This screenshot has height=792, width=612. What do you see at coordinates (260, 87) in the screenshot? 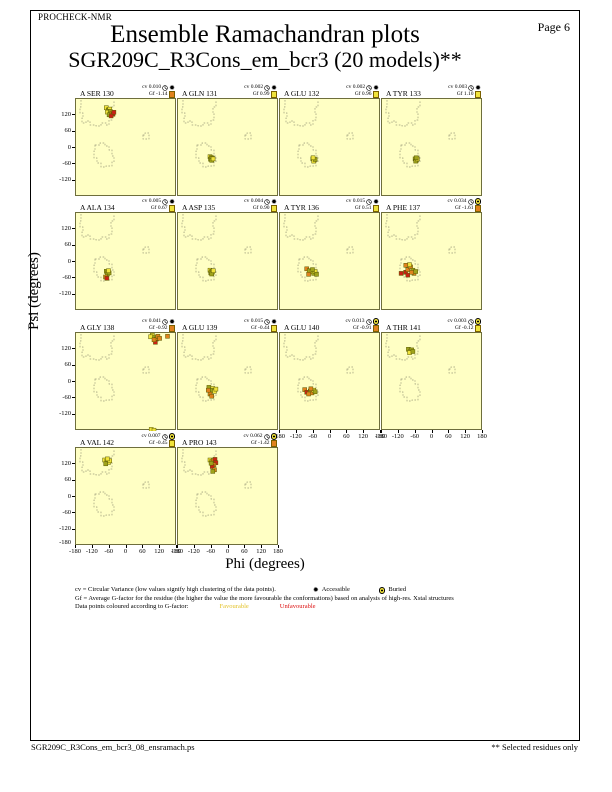
I see `cv-value: cv 0.002 ✹` at bounding box center [260, 87].